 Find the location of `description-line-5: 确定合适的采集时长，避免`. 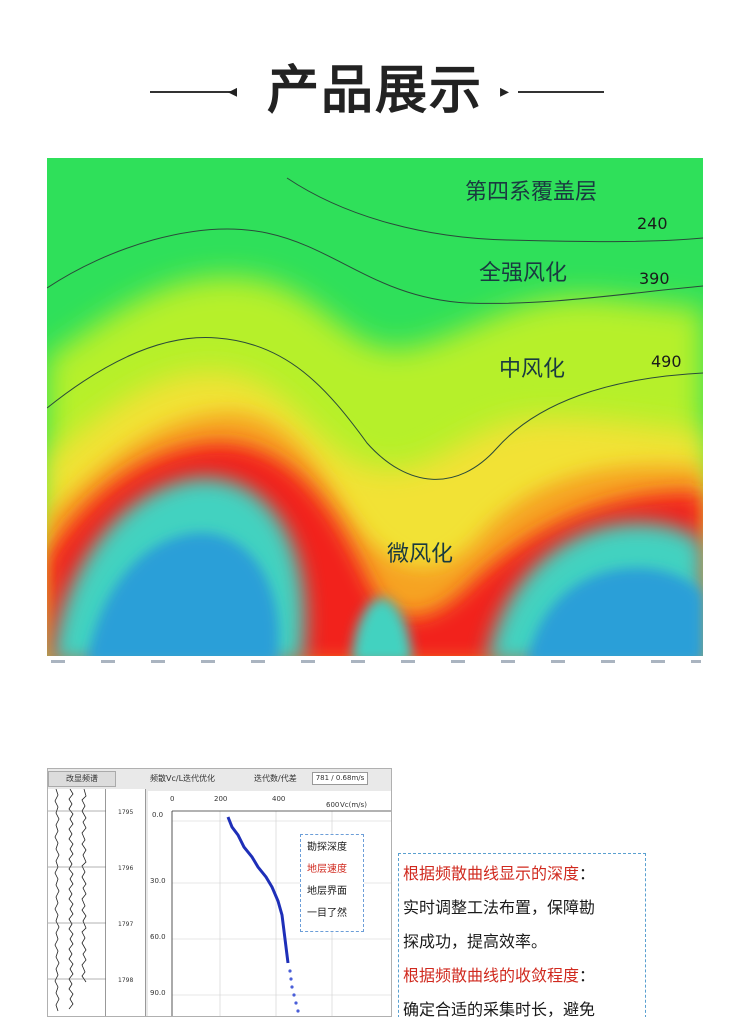

description-line-5: 确定合适的采集时长，避免 is located at coordinates (499, 1008).